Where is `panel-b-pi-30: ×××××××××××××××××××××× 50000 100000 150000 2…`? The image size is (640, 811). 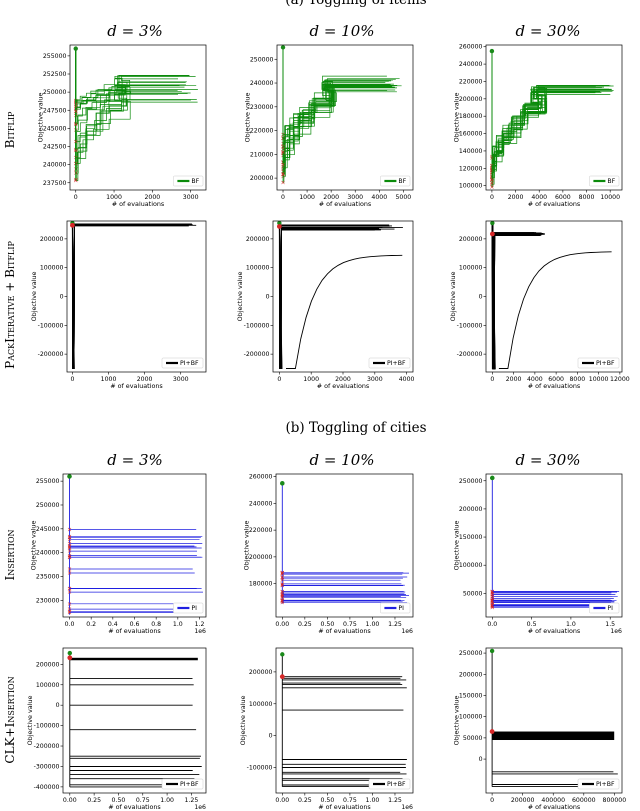 panel-b-pi-30: ×××××××××××××××××××××× 50000 100000 150000 2… is located at coordinates (537, 554).